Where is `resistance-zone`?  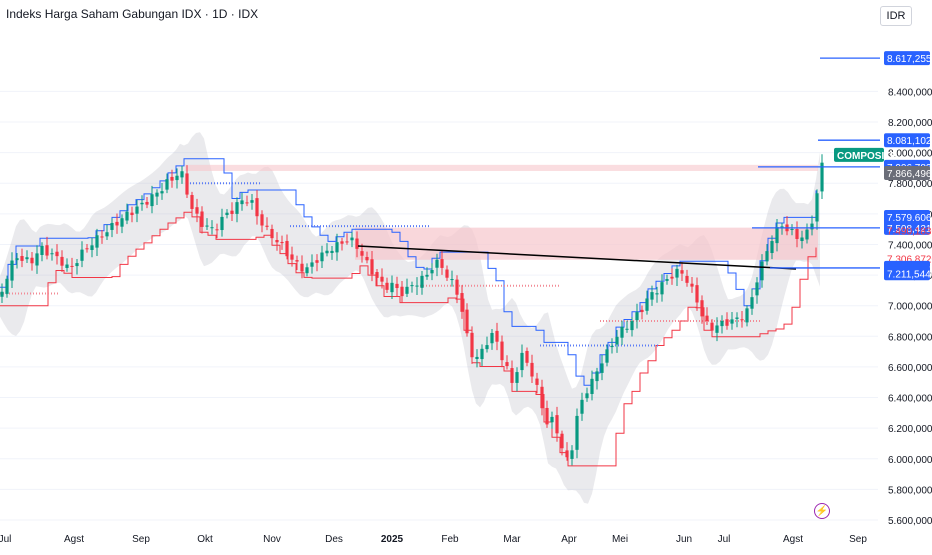 resistance-zone is located at coordinates (501, 167).